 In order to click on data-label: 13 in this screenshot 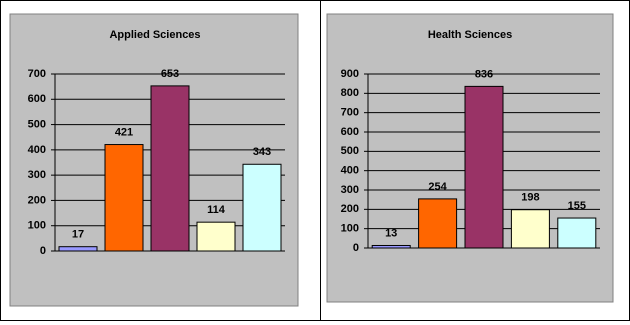, I will do `click(391, 233)`.